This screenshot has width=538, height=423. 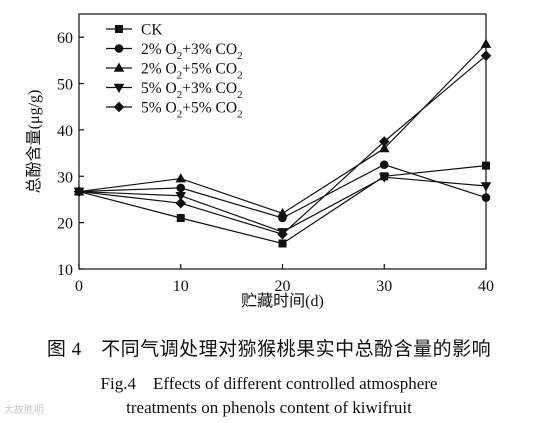 What do you see at coordinates (134, 30) in the screenshot?
I see `legend-item: CK` at bounding box center [134, 30].